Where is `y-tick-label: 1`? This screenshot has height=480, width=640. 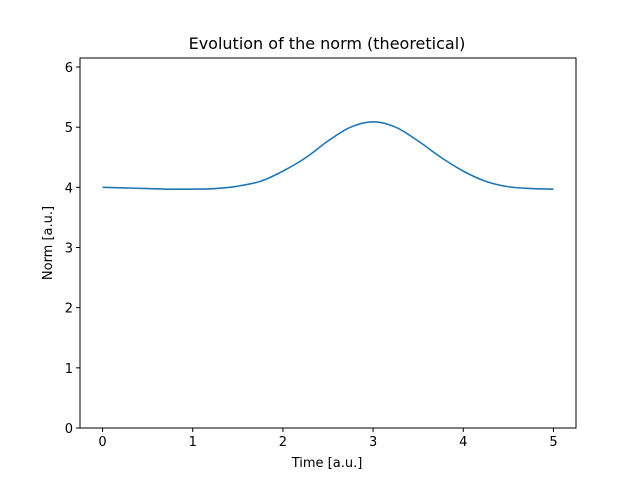 y-tick-label: 1 is located at coordinates (69, 369).